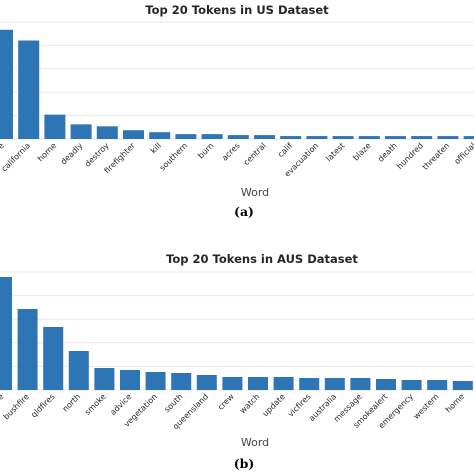 The image size is (474, 474). What do you see at coordinates (186, 136) in the screenshot?
I see `bar-southern` at bounding box center [186, 136].